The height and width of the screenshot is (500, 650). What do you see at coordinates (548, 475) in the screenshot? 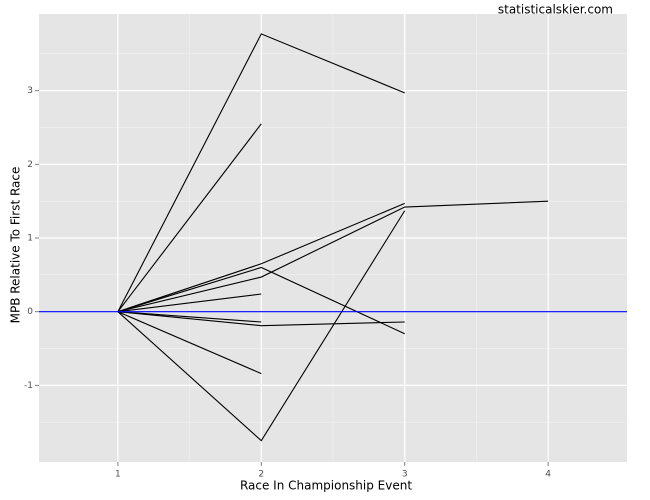
I see `x-tick-label: 4` at bounding box center [548, 475].